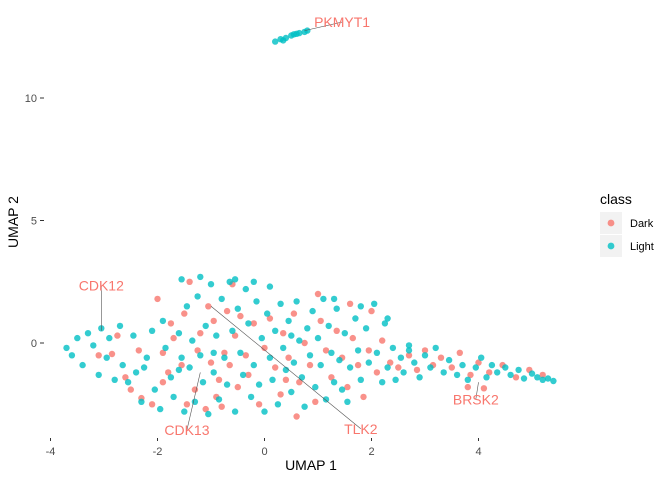  I want to click on legend: class Dark Light, so click(627, 224).